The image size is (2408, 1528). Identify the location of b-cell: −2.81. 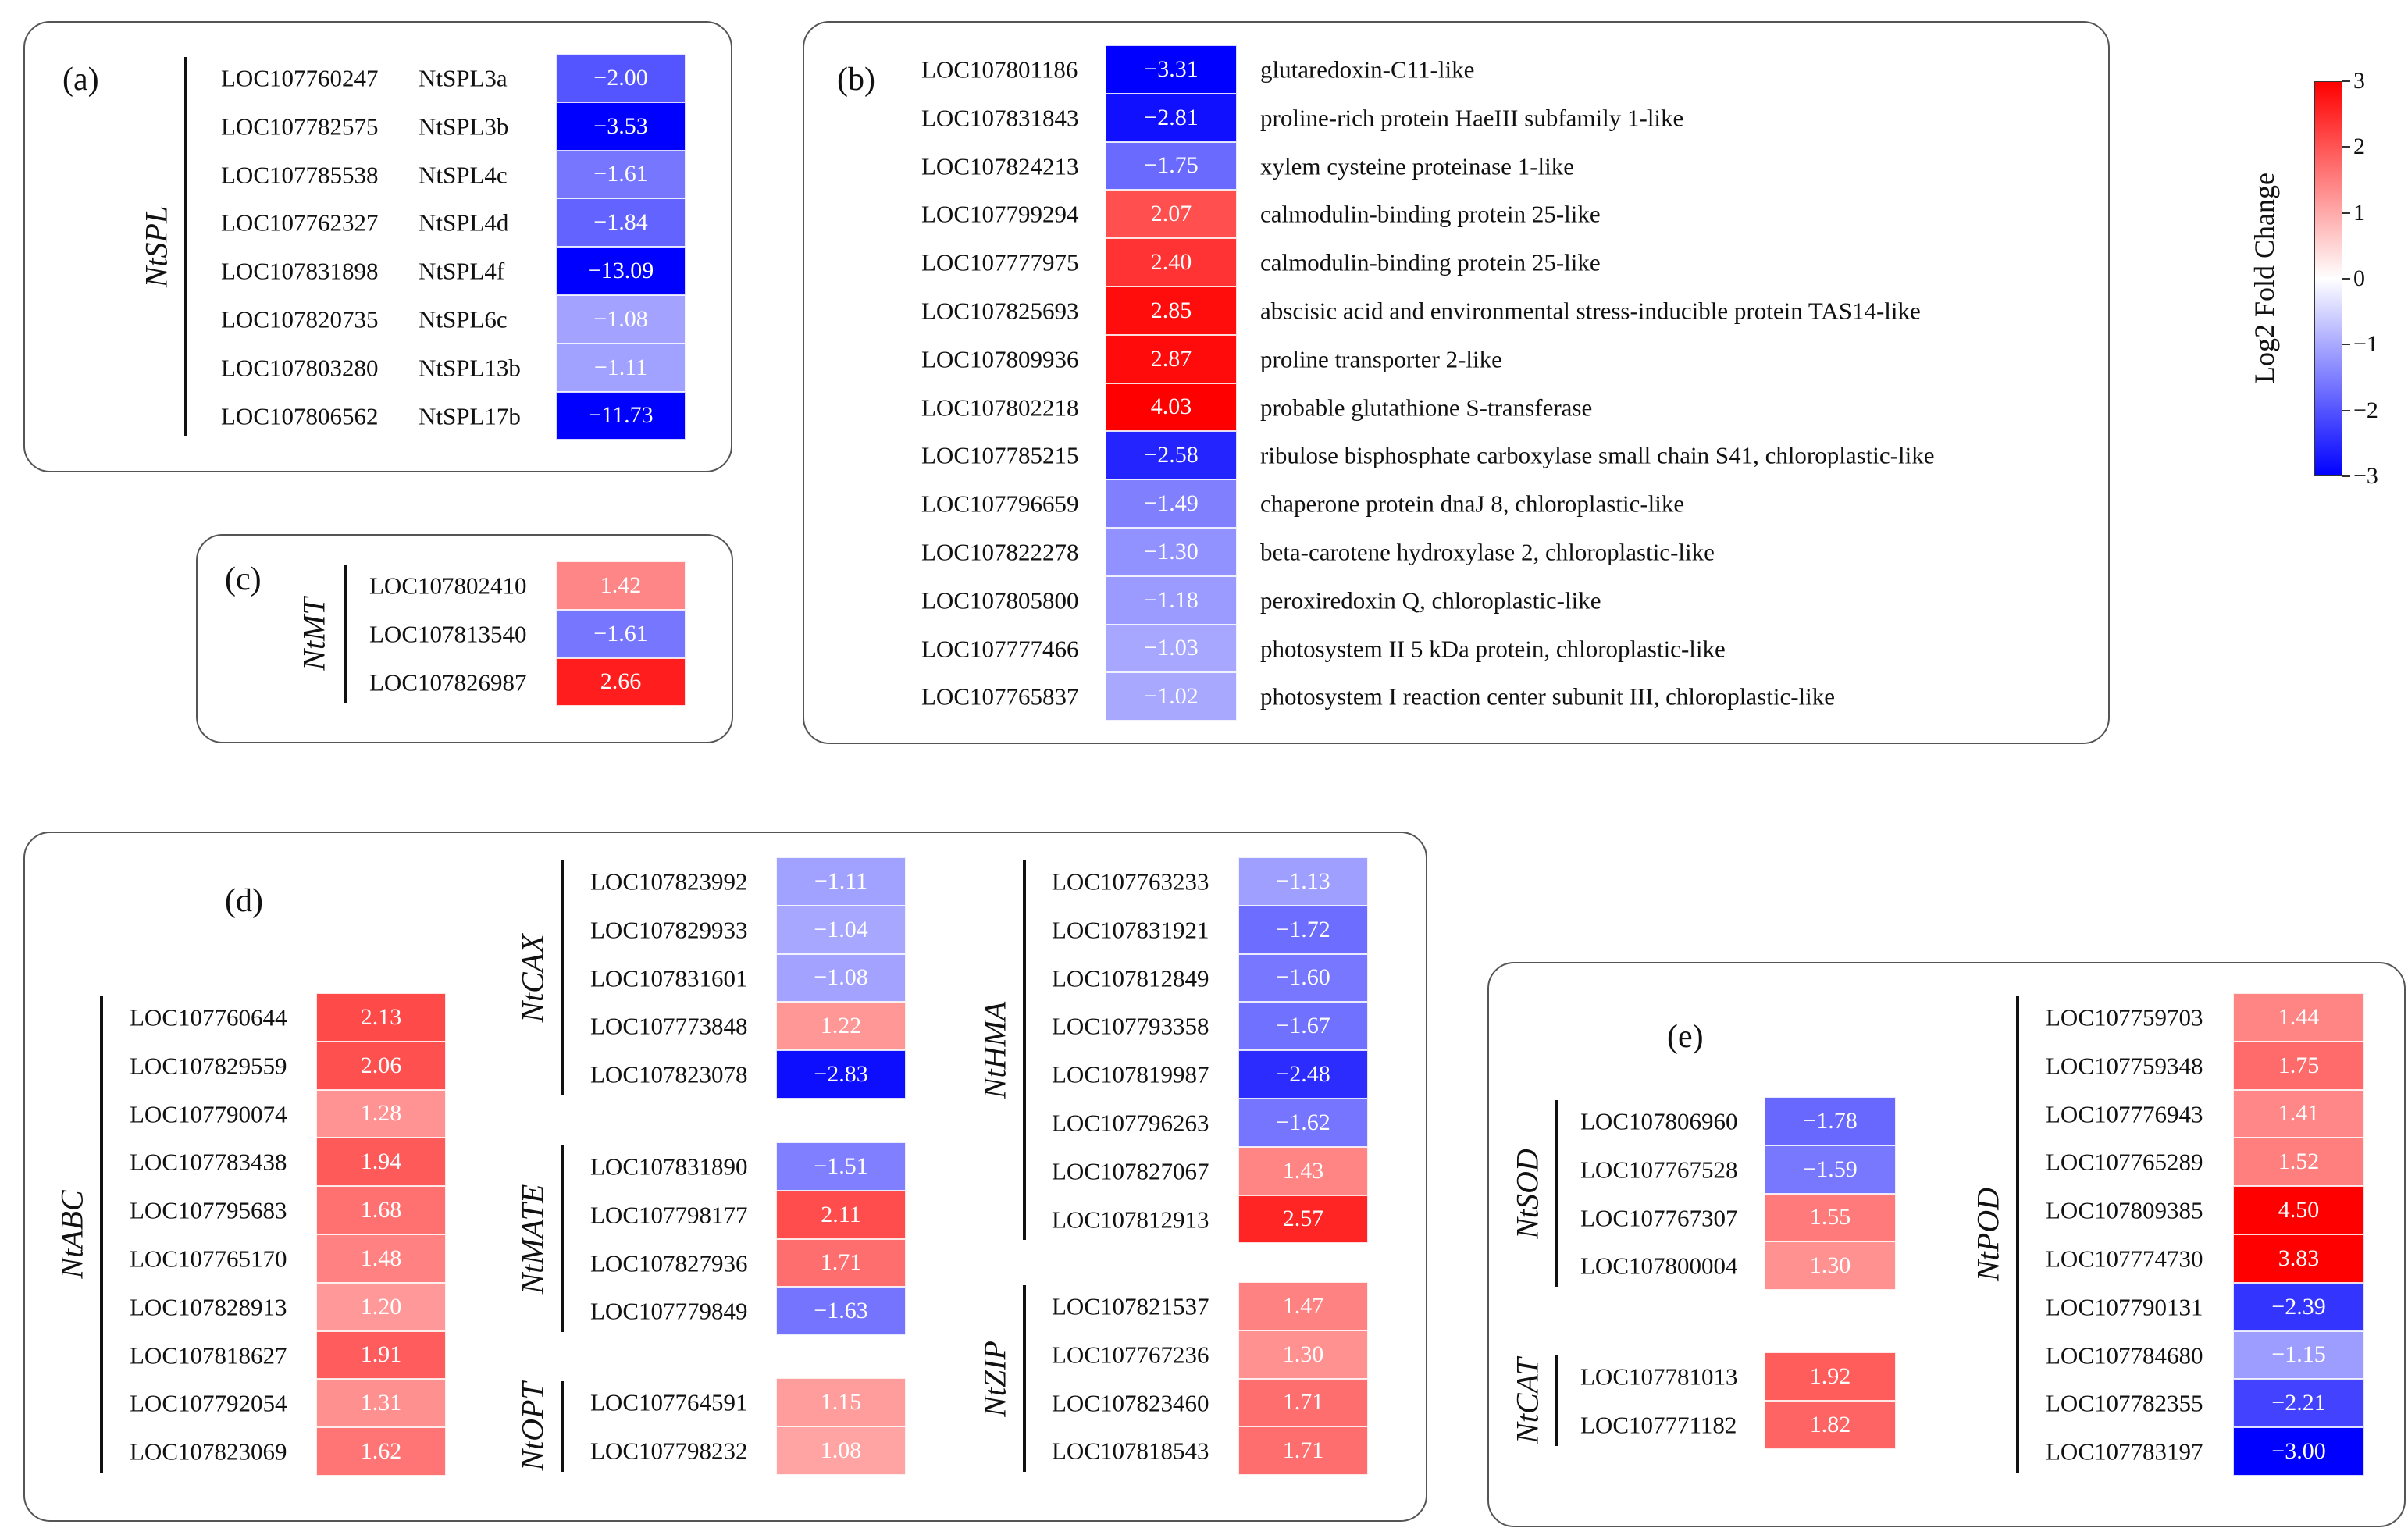
(1171, 117).